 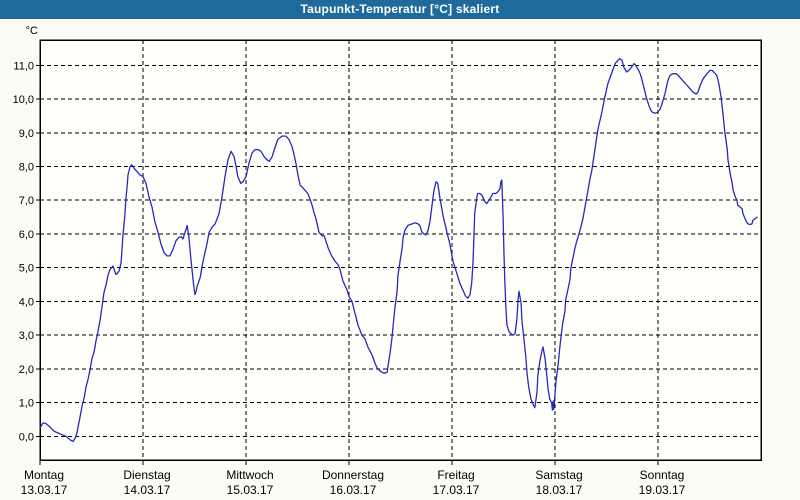 I want to click on day-name-label: Mittwoch, so click(x=249, y=475).